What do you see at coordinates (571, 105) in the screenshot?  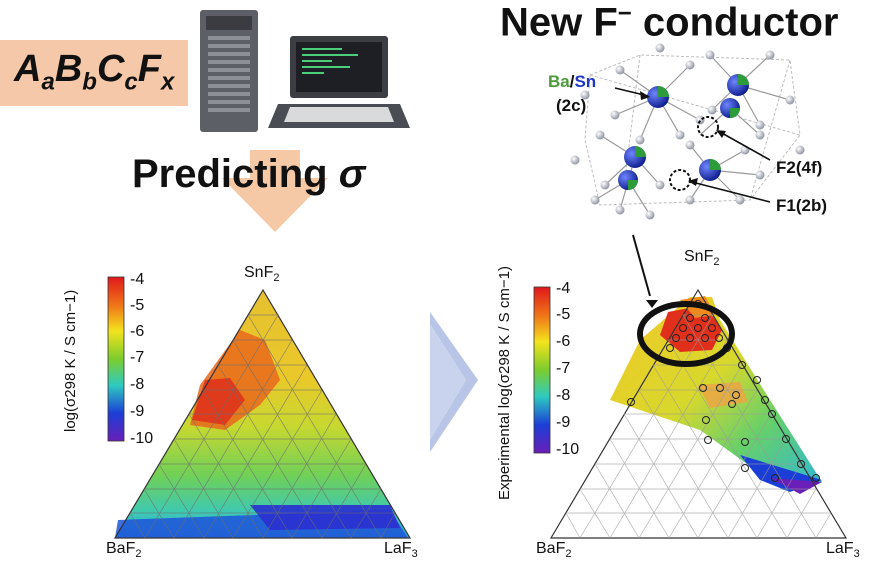 I see `site-2c-label: (2c)` at bounding box center [571, 105].